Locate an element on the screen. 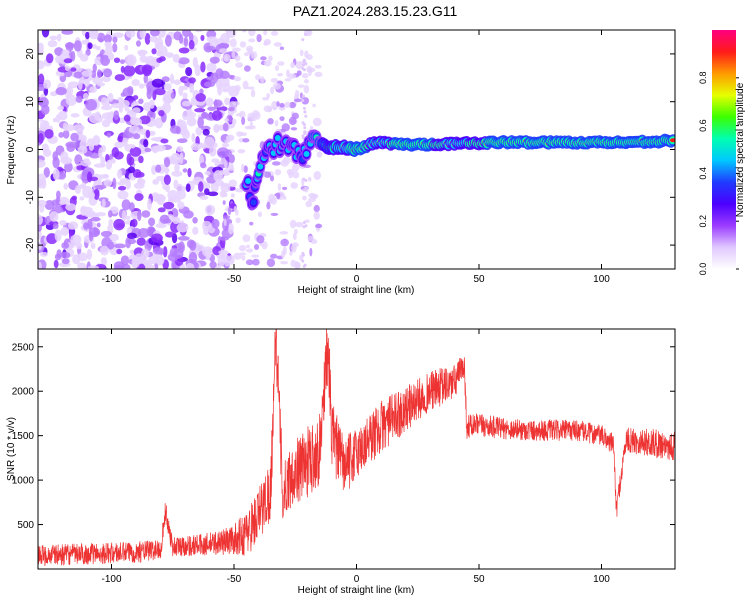 The width and height of the screenshot is (750, 605). spectrogram-ridge-core is located at coordinates (253, 202).